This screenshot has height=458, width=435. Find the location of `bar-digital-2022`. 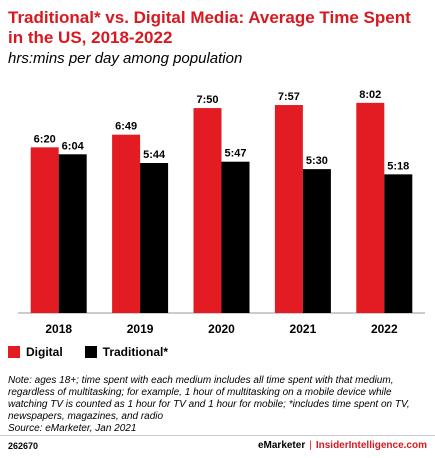

bar-digital-2022 is located at coordinates (370, 208).